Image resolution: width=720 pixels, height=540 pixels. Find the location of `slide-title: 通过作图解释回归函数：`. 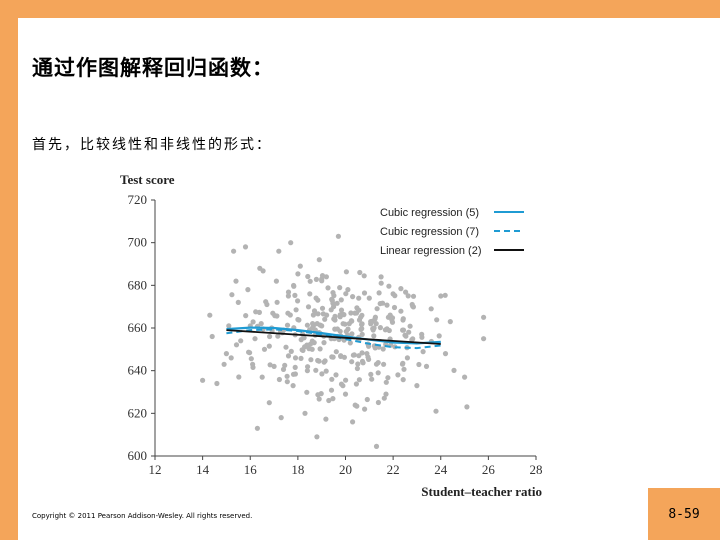

slide-title: 通过作图解释回归函数： is located at coordinates (153, 68).